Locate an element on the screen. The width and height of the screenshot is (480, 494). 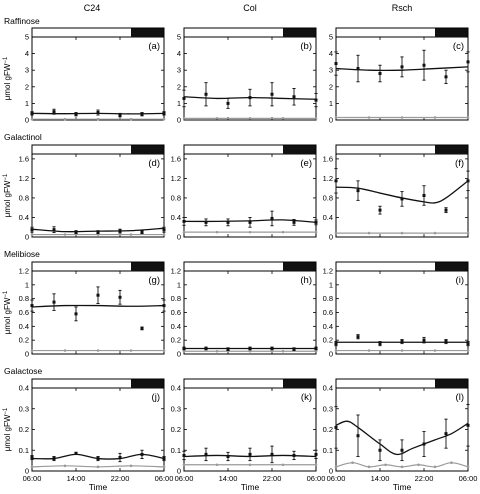
panel-label: (c) is located at coordinates (458, 46).